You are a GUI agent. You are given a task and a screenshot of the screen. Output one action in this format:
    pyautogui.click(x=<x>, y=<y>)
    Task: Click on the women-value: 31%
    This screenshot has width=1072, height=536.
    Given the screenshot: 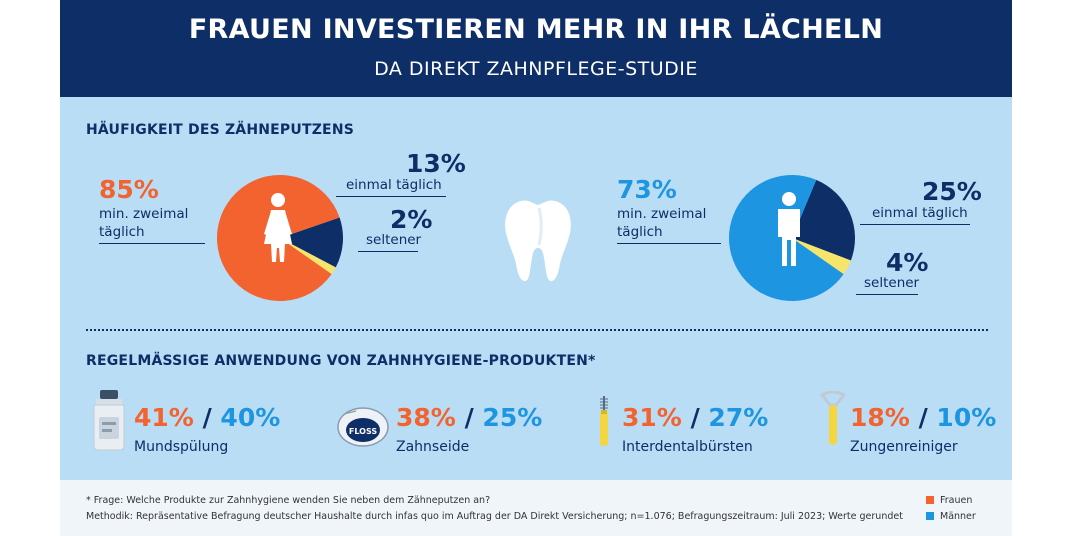 What is the action you would take?
    pyautogui.click(x=652, y=417)
    